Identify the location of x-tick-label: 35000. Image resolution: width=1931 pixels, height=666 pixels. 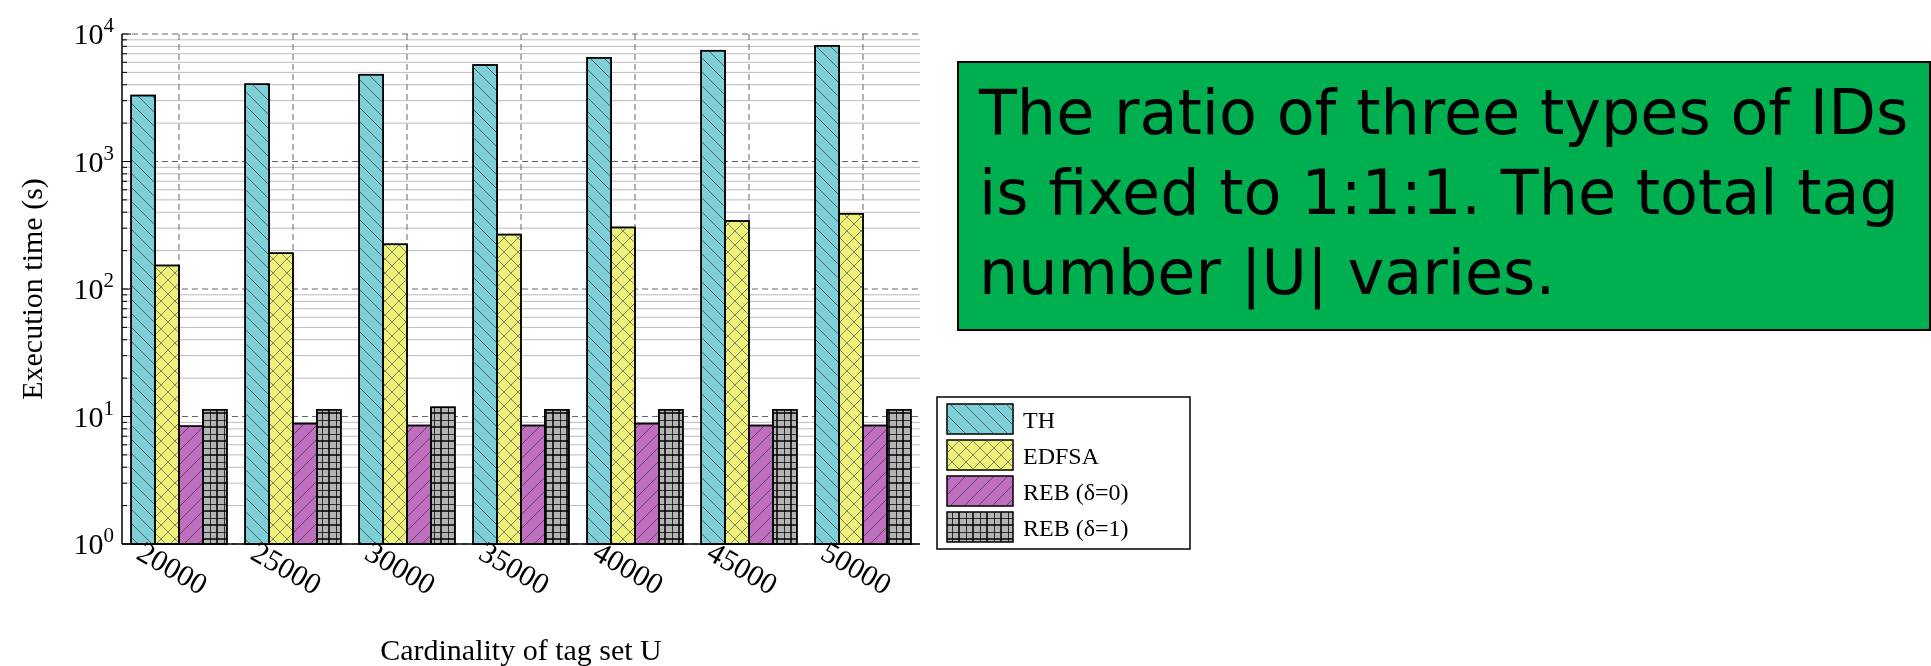
(515, 567).